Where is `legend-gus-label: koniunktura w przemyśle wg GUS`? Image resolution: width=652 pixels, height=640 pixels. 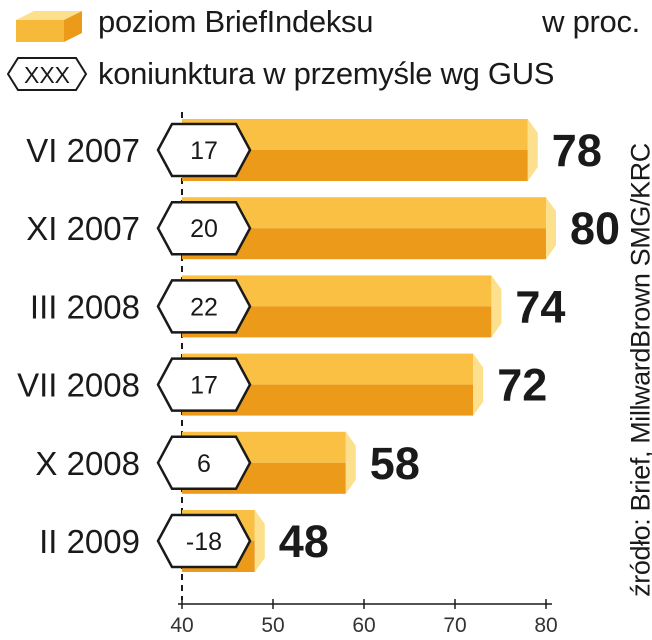 legend-gus-label: koniunktura w przemyśle wg GUS is located at coordinates (326, 73).